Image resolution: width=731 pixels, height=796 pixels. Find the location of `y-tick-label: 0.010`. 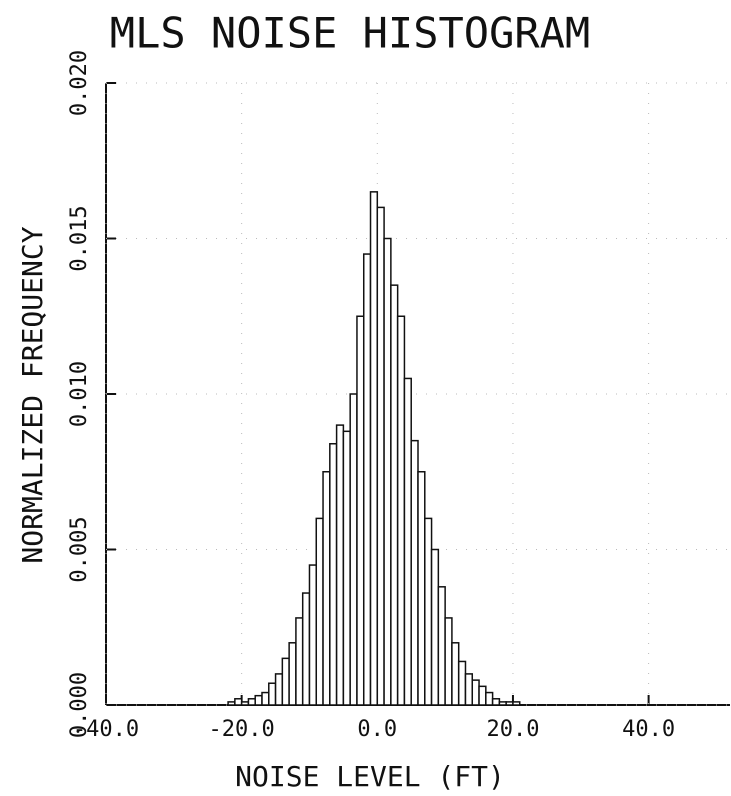

y-tick-label: 0.010 is located at coordinates (79, 394).